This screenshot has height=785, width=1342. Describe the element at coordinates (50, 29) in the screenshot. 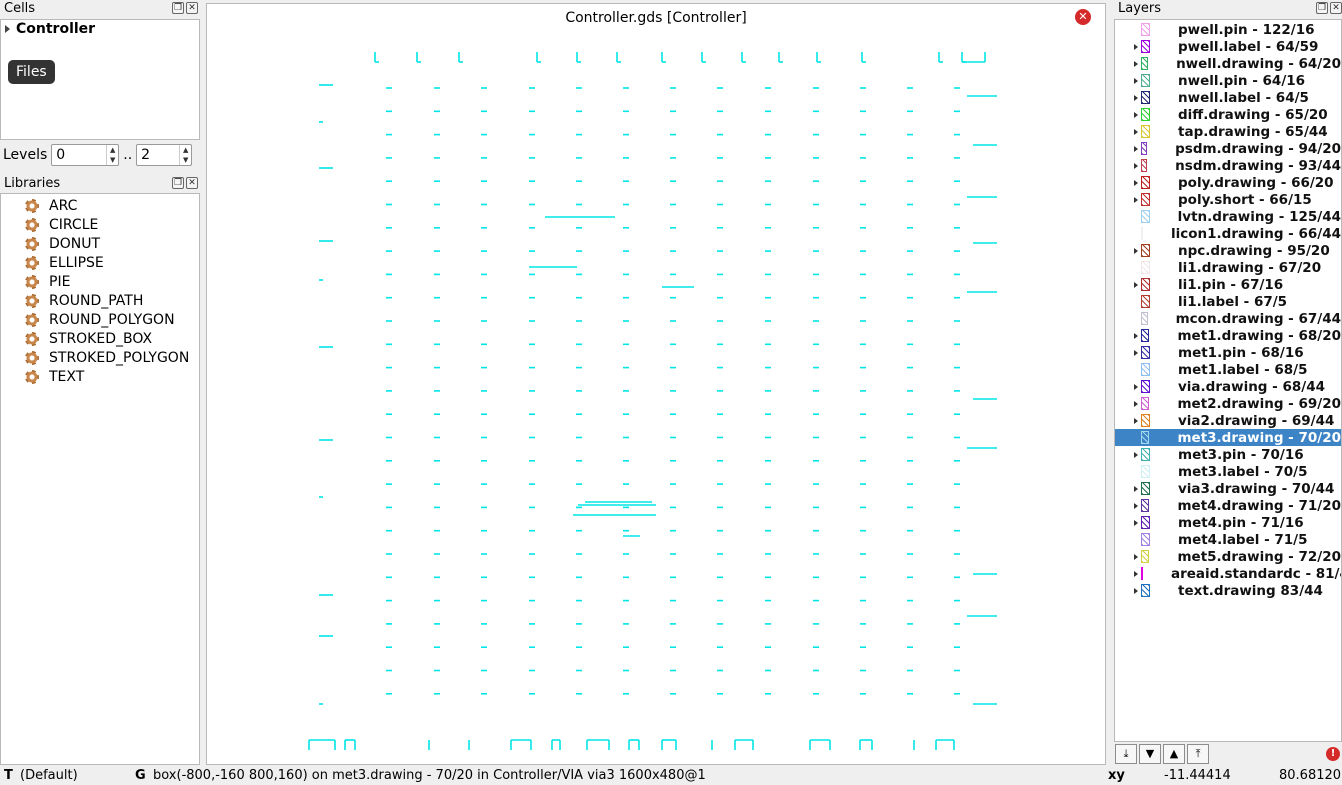

I see `tree-item-controller: Controller` at that location.